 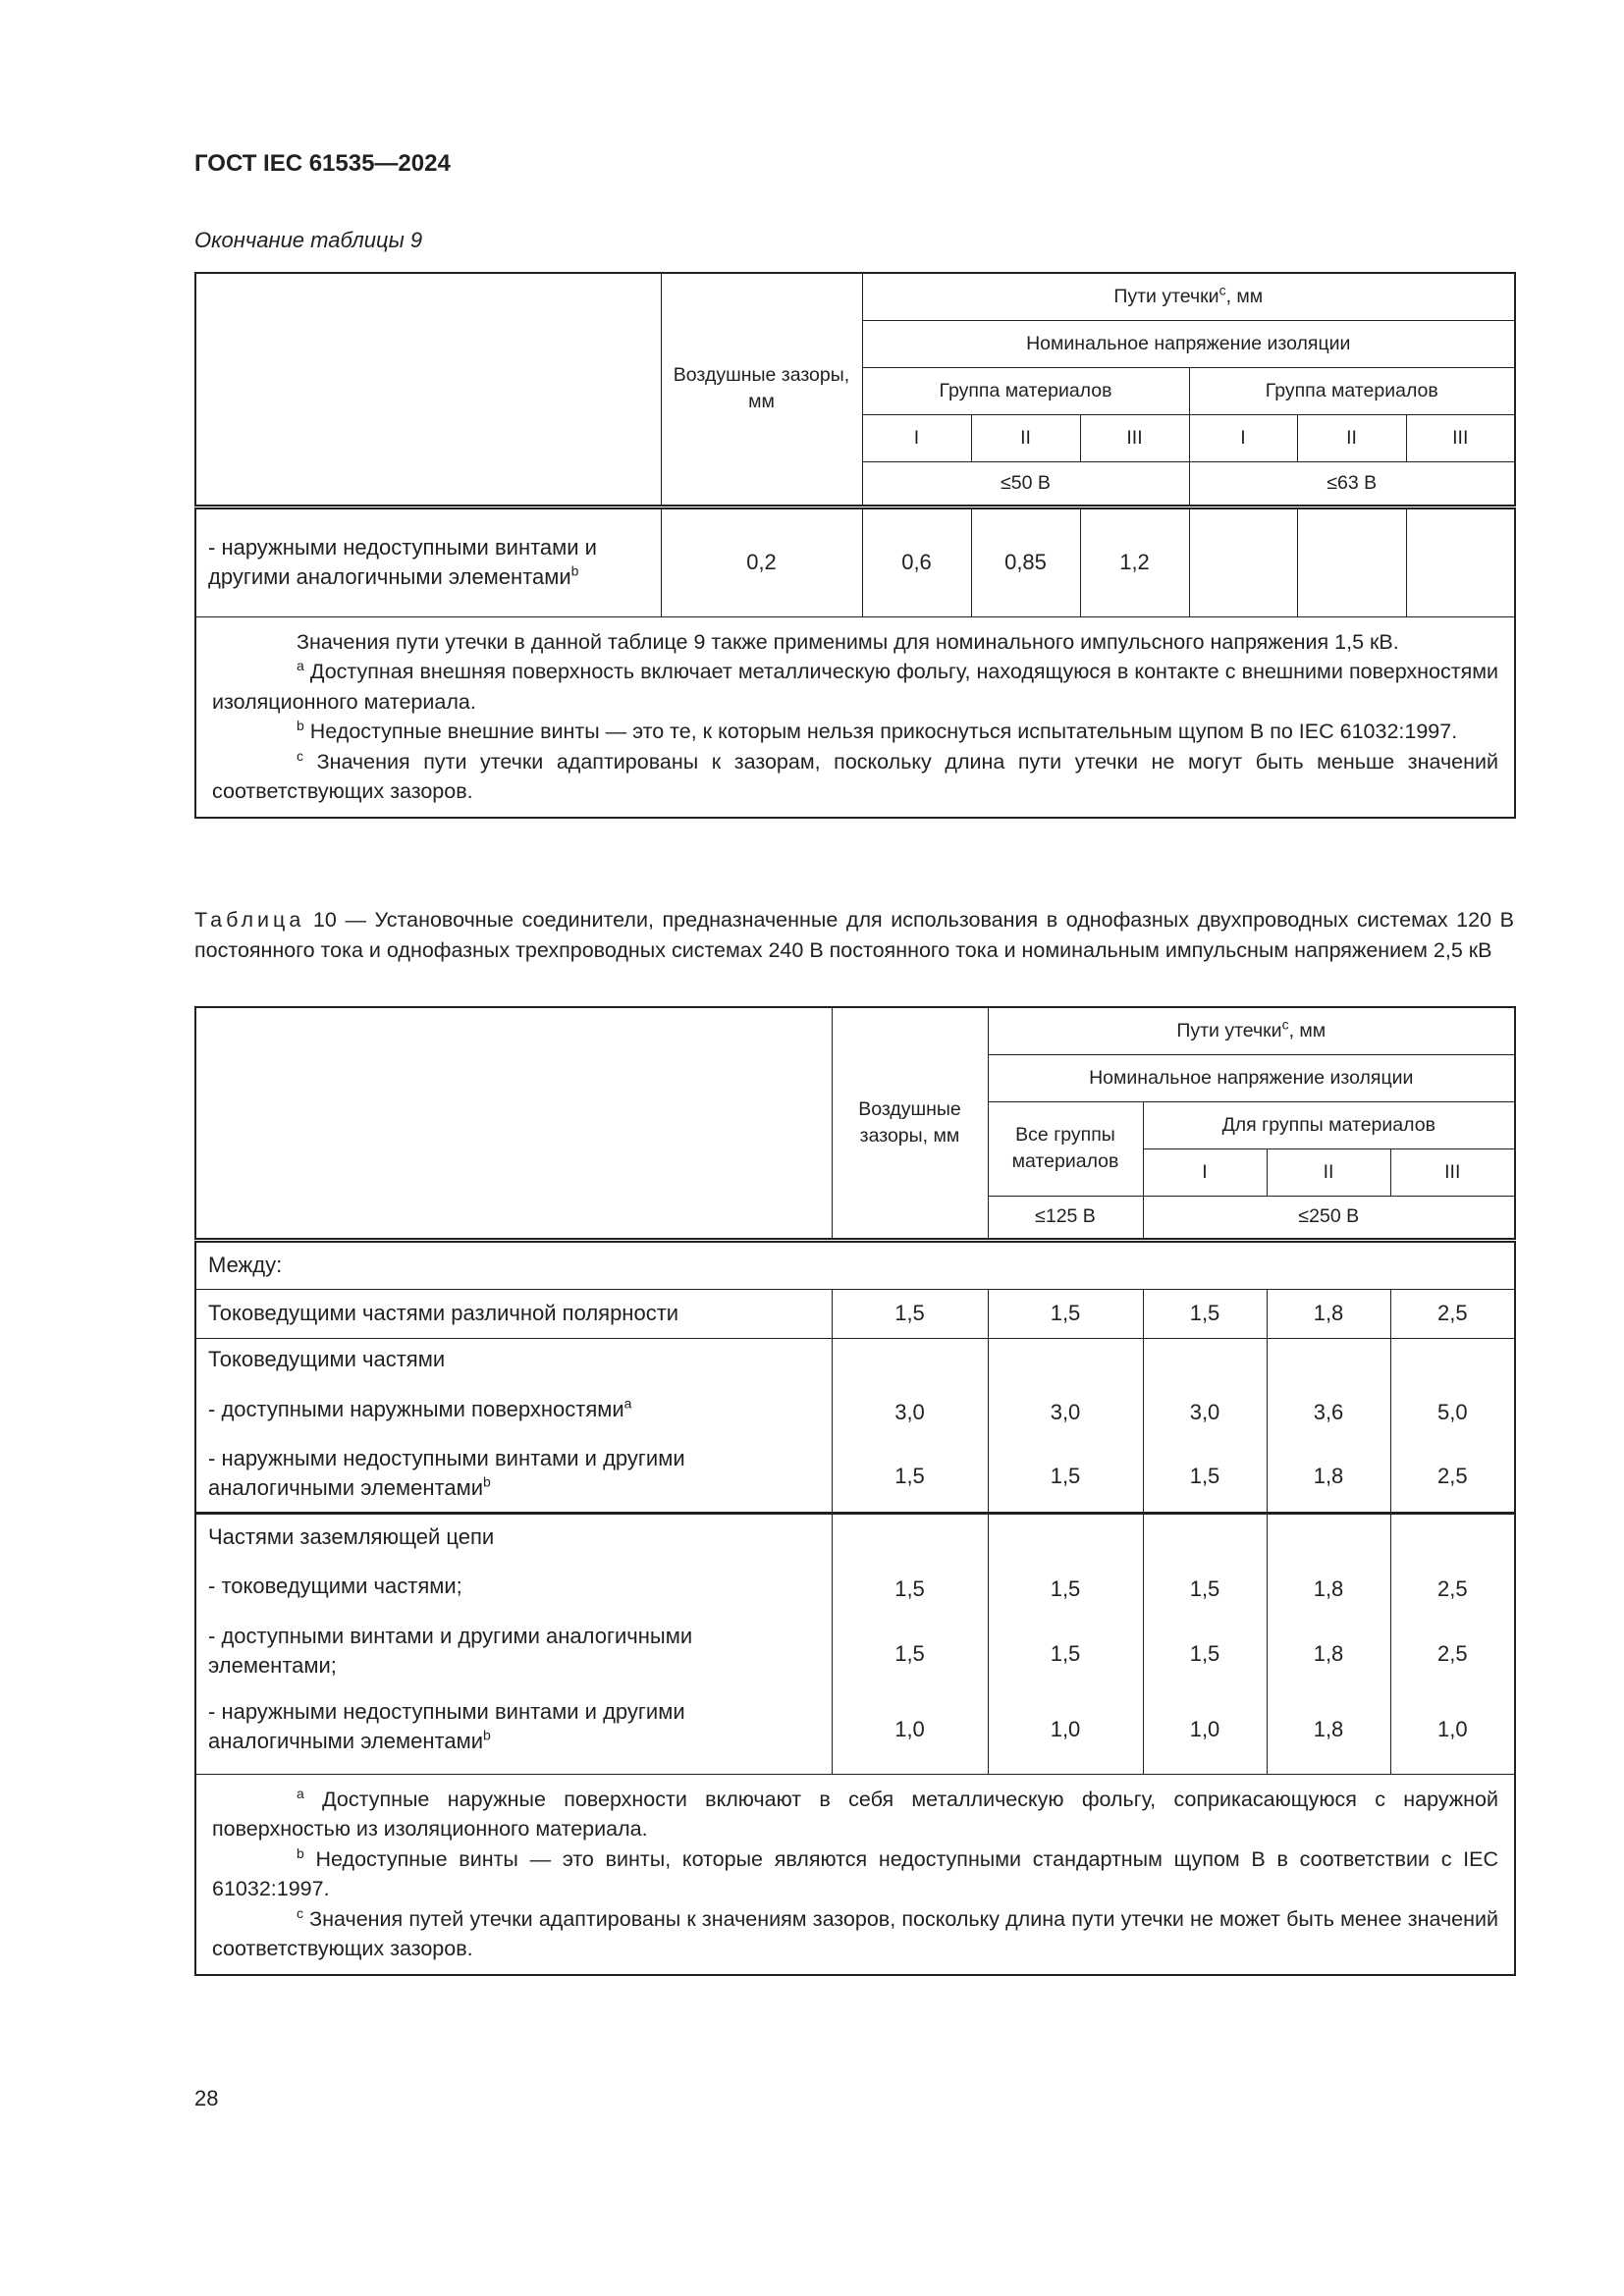 I want to click on document-code: ГОСТ IEC 61535—2024, so click(x=322, y=163).